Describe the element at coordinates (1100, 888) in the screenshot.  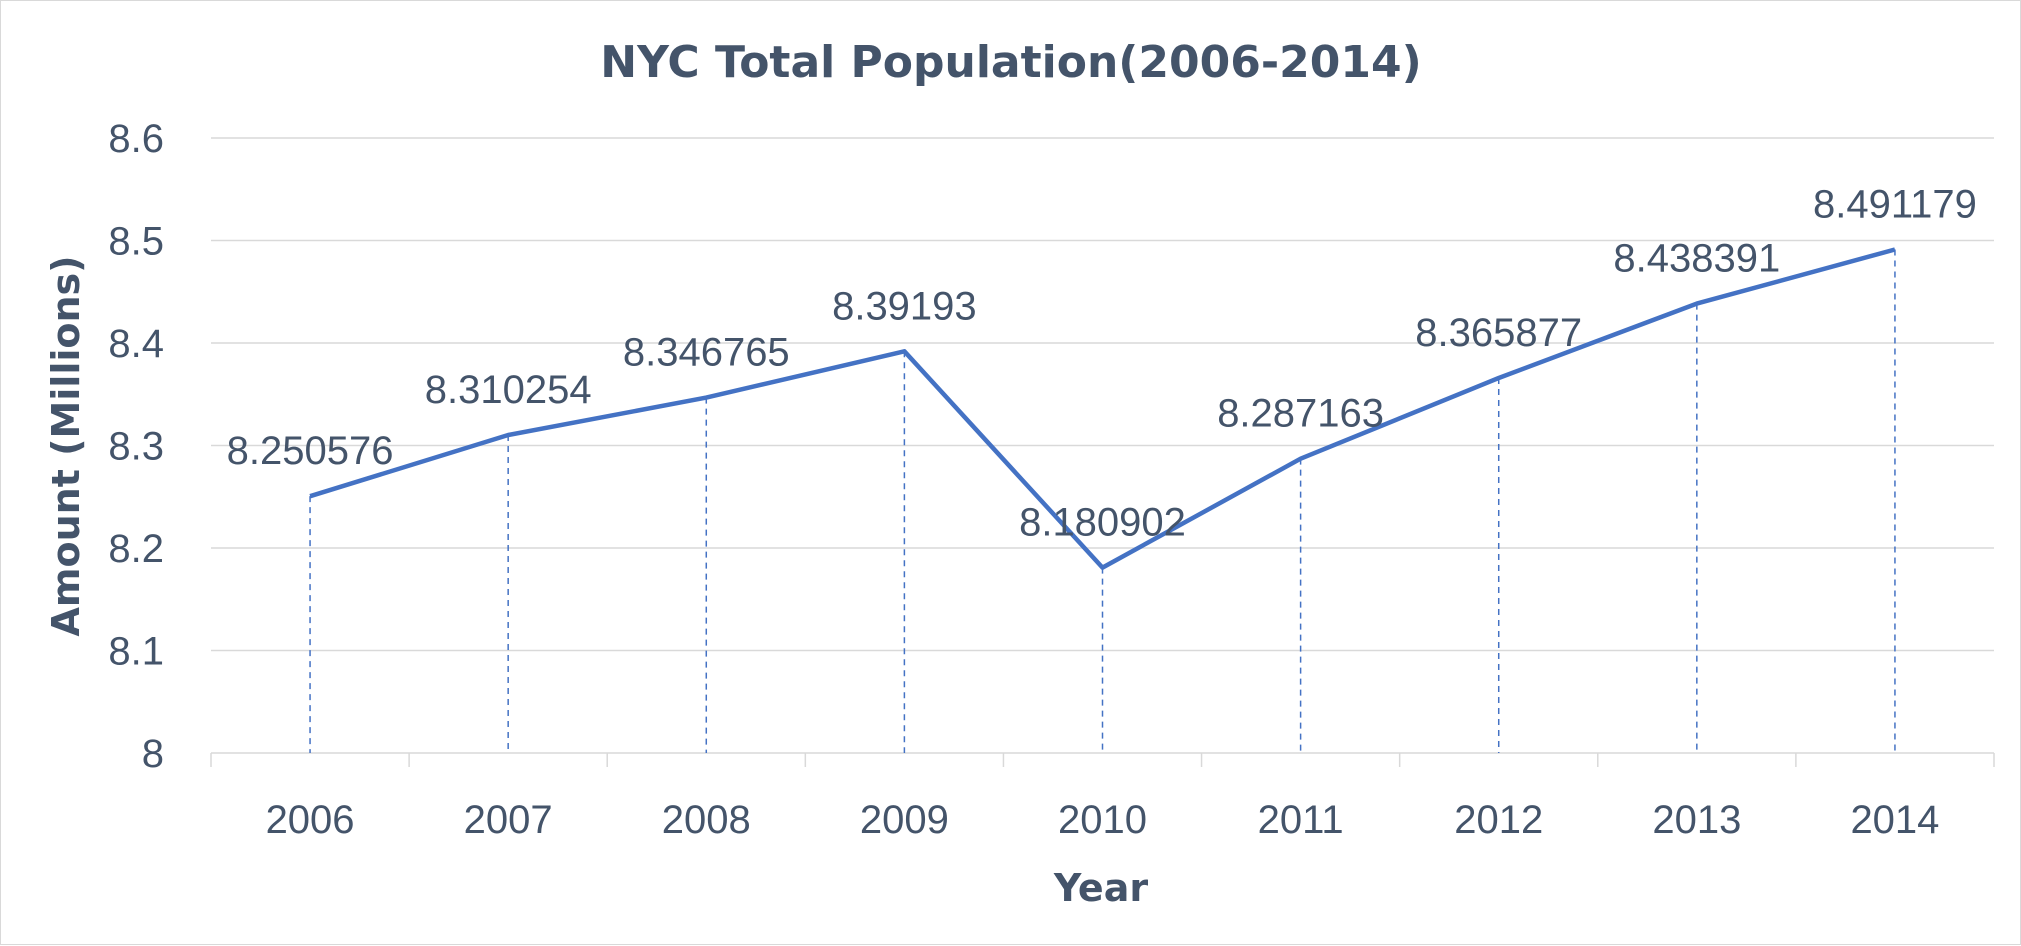
I see `x-axis-title: Year` at that location.